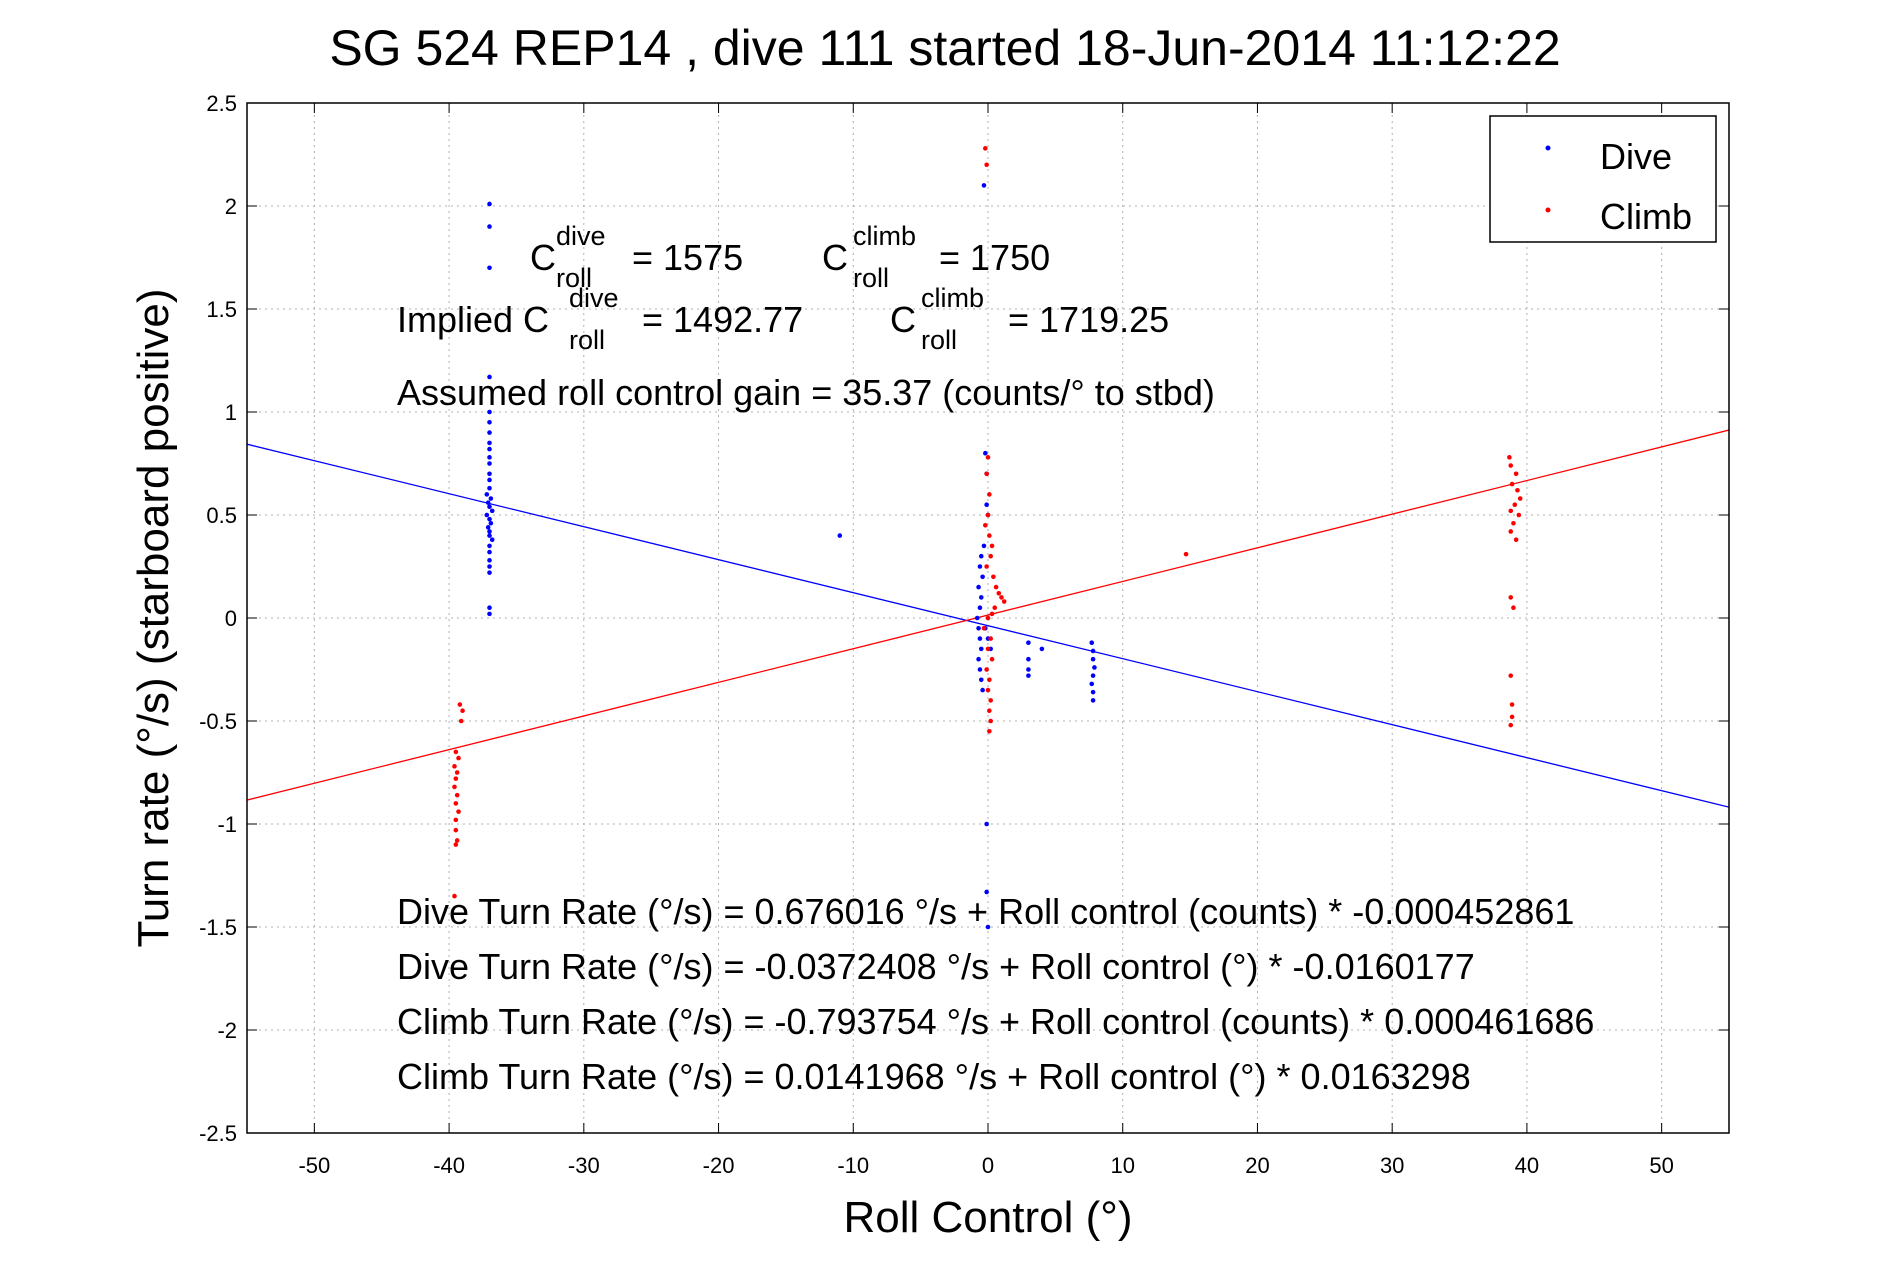  What do you see at coordinates (218, 927) in the screenshot?
I see `y-tick-label: -1.5` at bounding box center [218, 927].